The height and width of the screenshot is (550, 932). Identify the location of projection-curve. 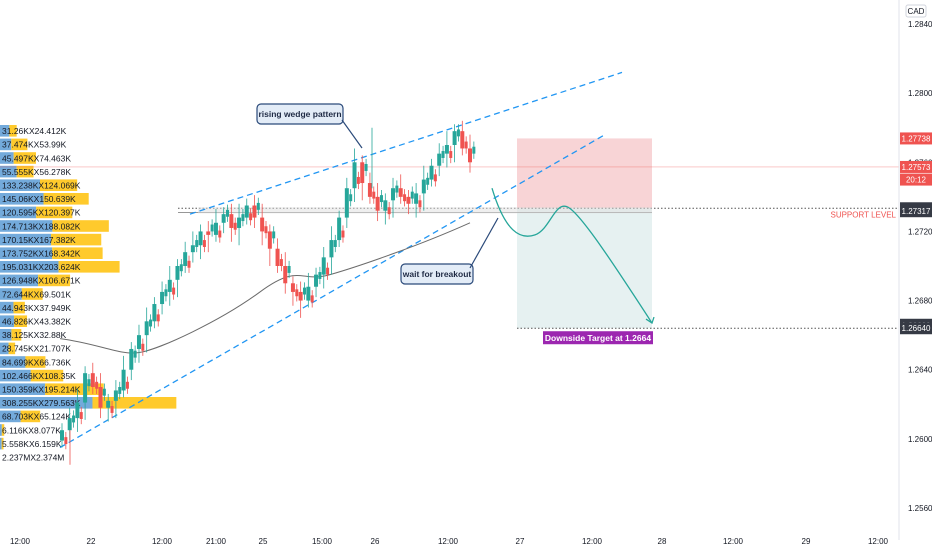
(572, 256).